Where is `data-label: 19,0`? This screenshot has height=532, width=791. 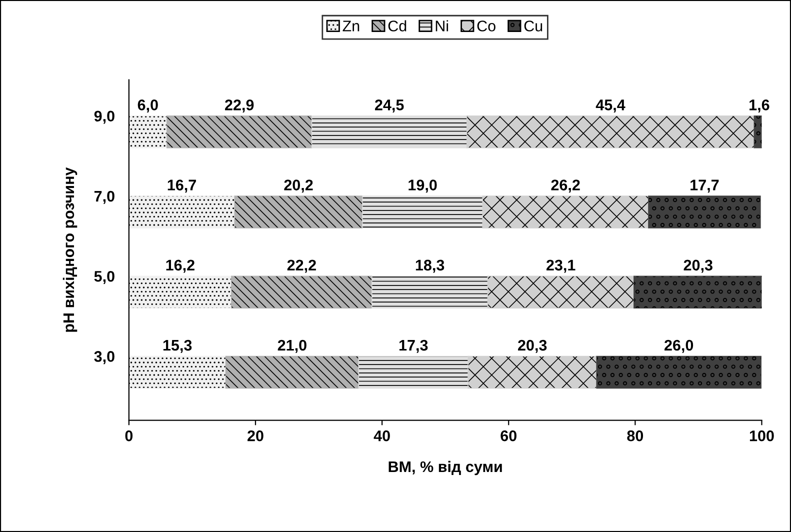
data-label: 19,0 is located at coordinates (422, 186).